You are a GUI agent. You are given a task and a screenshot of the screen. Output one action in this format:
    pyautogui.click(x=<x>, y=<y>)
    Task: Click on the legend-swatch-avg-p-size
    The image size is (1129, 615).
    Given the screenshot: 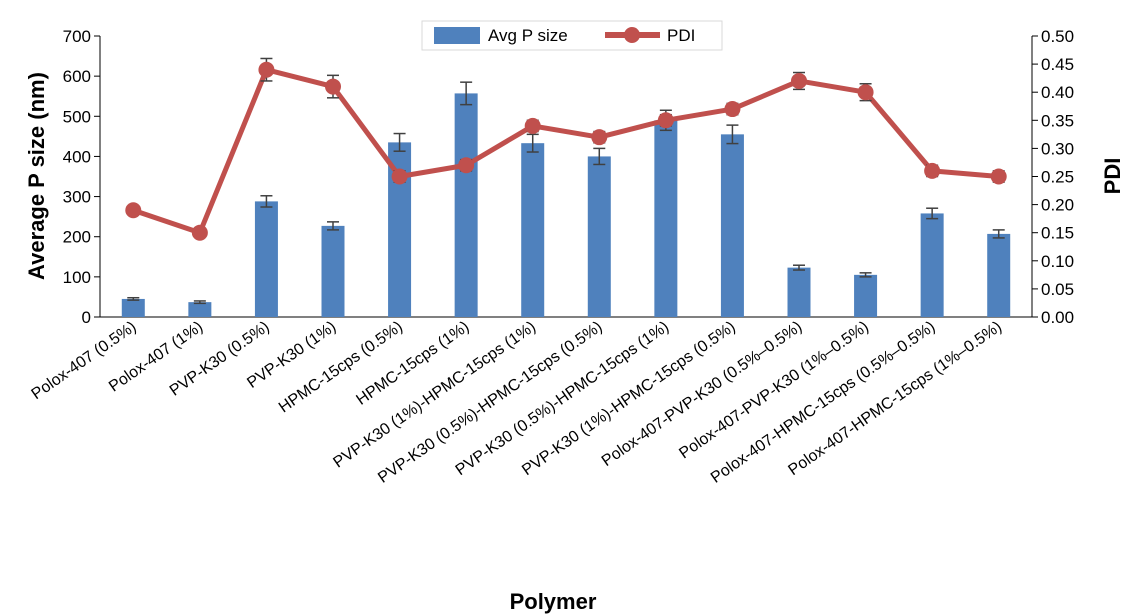 What is the action you would take?
    pyautogui.click(x=457, y=35)
    